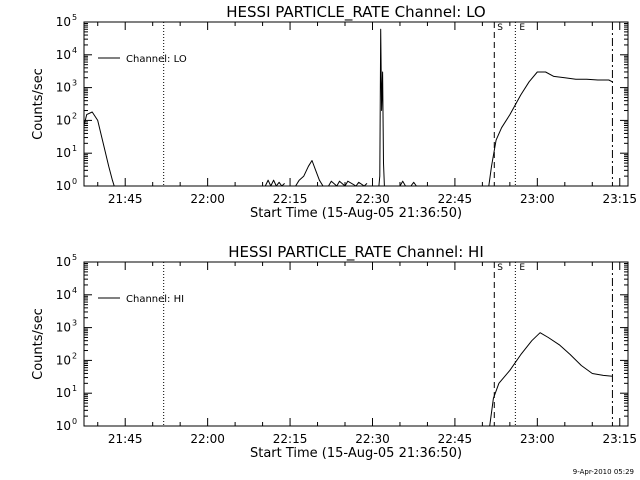 This screenshot has height=480, width=640. What do you see at coordinates (355, 12) in the screenshot?
I see `chart-title: HESSI PARTICLE_RATE Channel: LO` at bounding box center [355, 12].